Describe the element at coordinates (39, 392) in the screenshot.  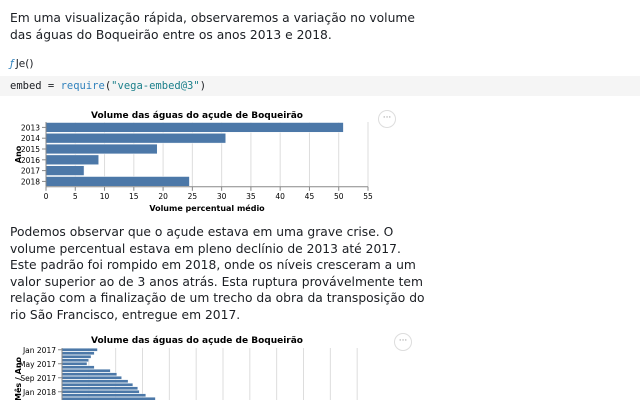
I see `y-tick-label: Jan 2018` at that location.